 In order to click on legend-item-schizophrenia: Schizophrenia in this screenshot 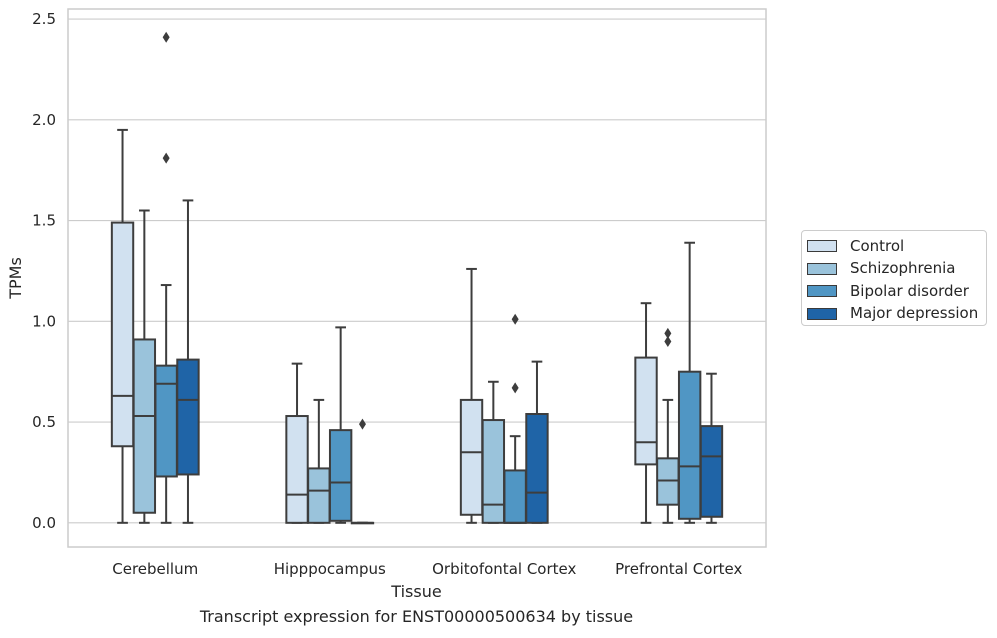, I will do `click(896, 269)`.